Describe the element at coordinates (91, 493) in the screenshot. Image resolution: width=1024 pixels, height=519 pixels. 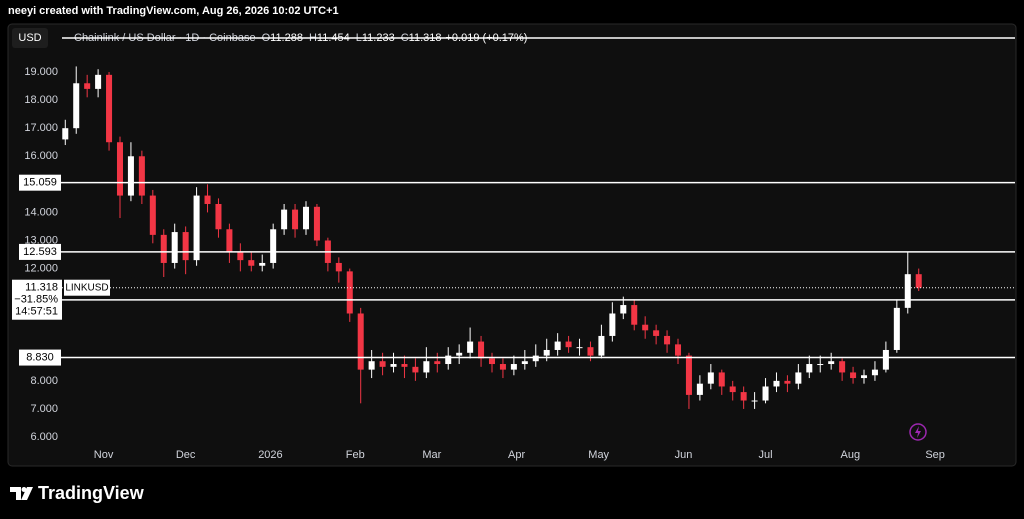
I see `brand: TradingView` at that location.